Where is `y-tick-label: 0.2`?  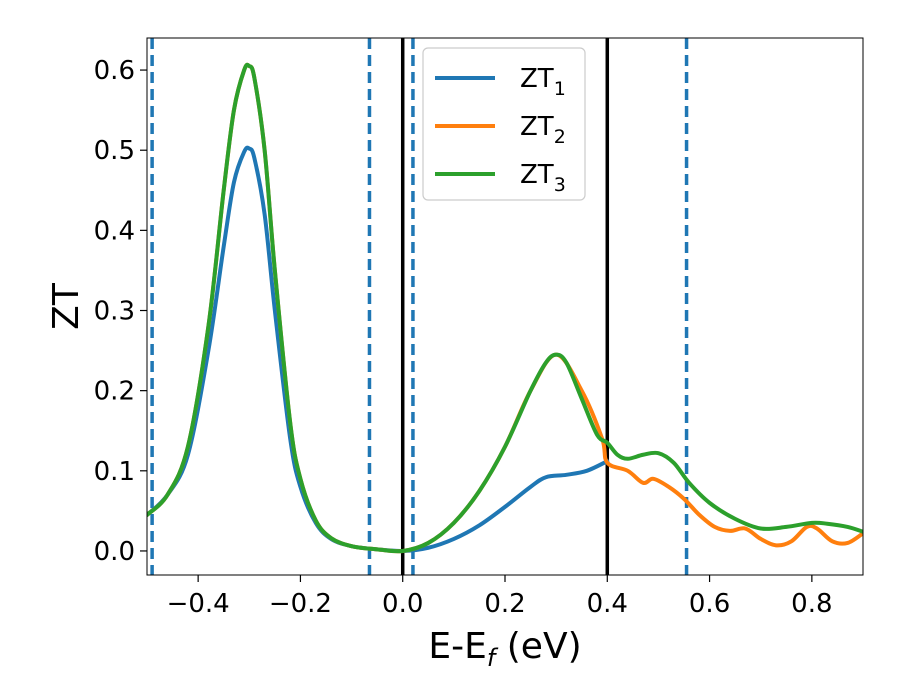 y-tick-label: 0.2 is located at coordinates (114, 392).